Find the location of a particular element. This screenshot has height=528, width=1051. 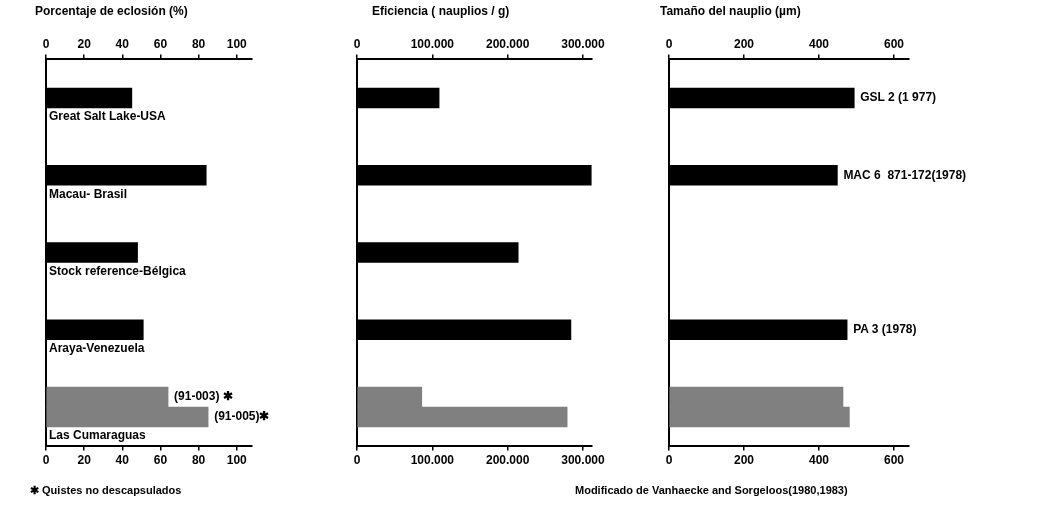

chart-title: Eficiencia ( nauplios / g) is located at coordinates (441, 11).